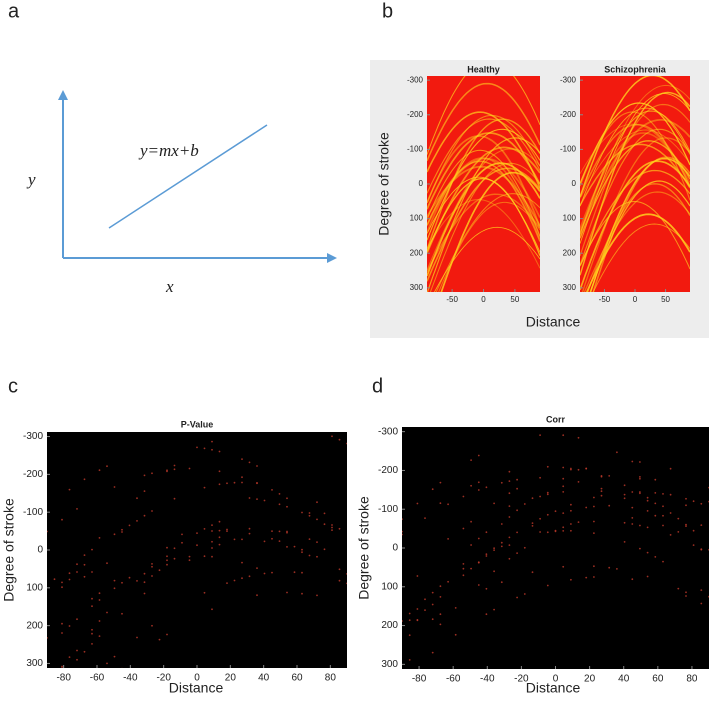  What do you see at coordinates (665, 299) in the screenshot?
I see `x-tick-label: 50` at bounding box center [665, 299].